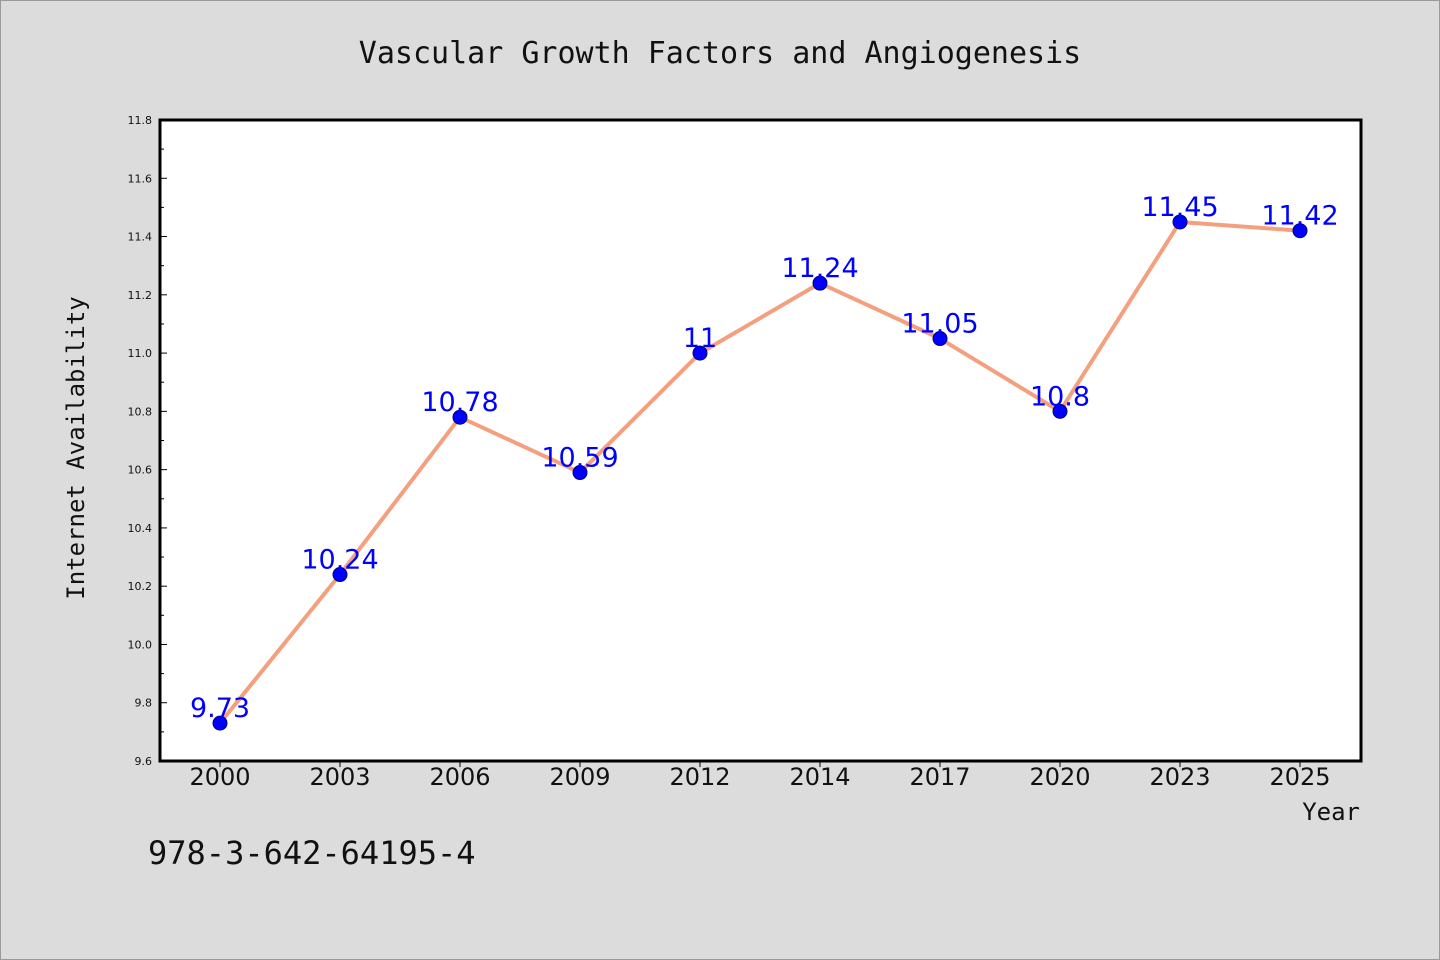 This screenshot has height=960, width=1440. Describe the element at coordinates (140, 528) in the screenshot. I see `y-tick-label: 10.4` at that location.